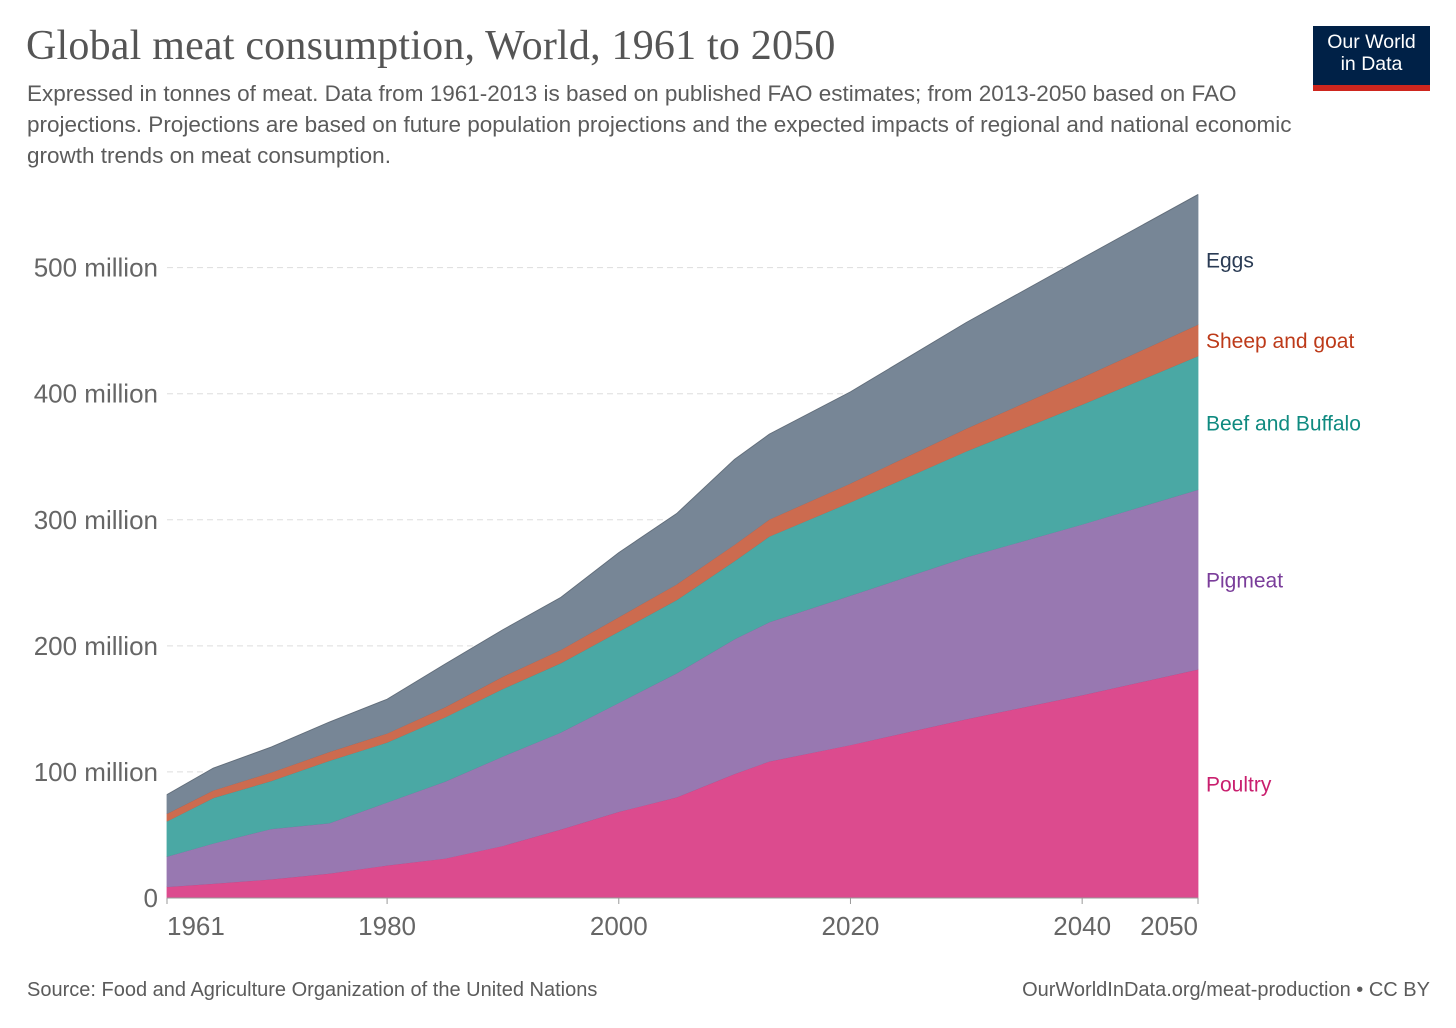  I want to click on logo-line-2: in Data, so click(1371, 64).